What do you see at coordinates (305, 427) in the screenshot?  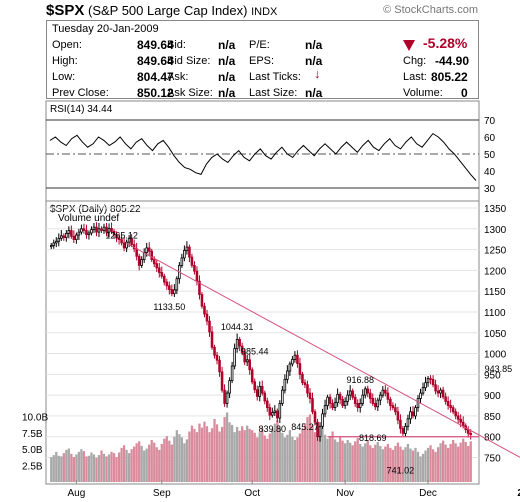 I see `price-annotation: 845.27` at bounding box center [305, 427].